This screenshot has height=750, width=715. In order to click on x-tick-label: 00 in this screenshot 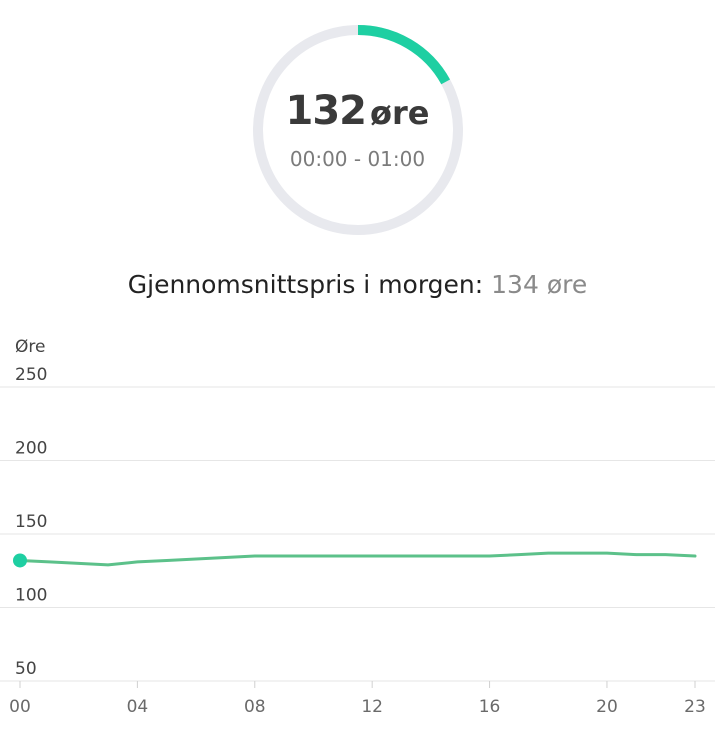, I will do `click(20, 707)`.